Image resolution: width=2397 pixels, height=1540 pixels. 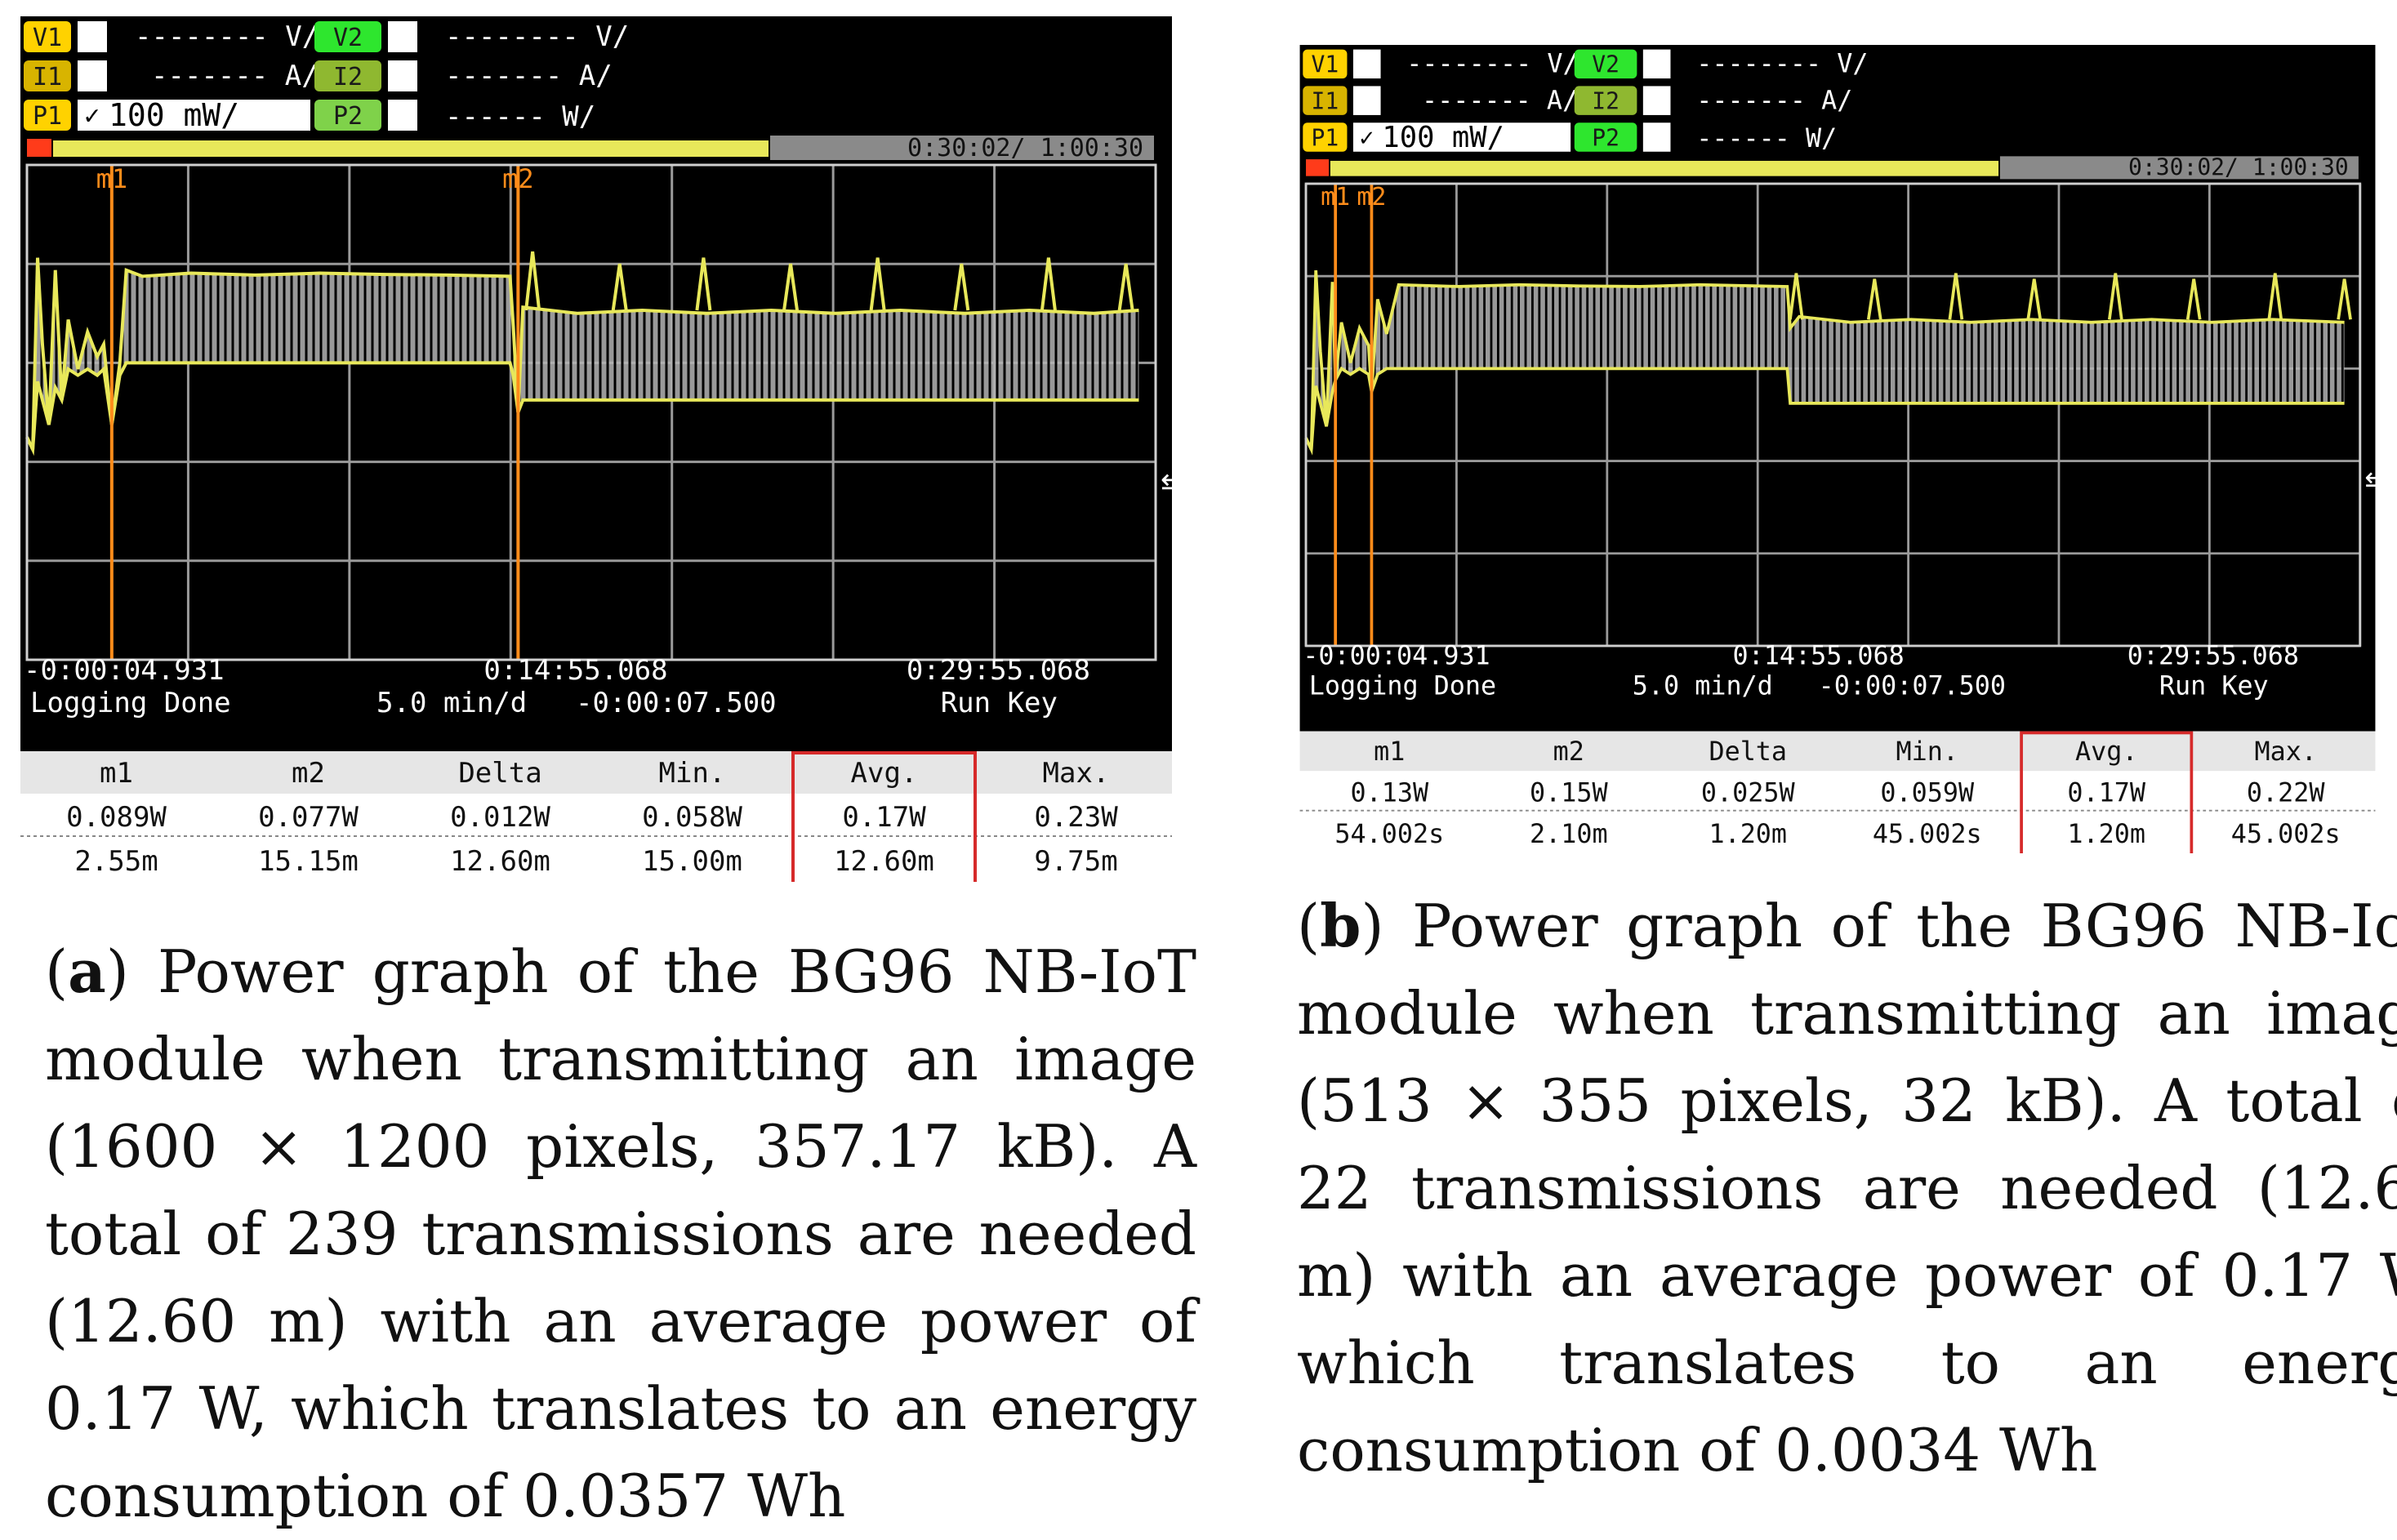 I want to click on caption-letter: b, so click(x=1340, y=925).